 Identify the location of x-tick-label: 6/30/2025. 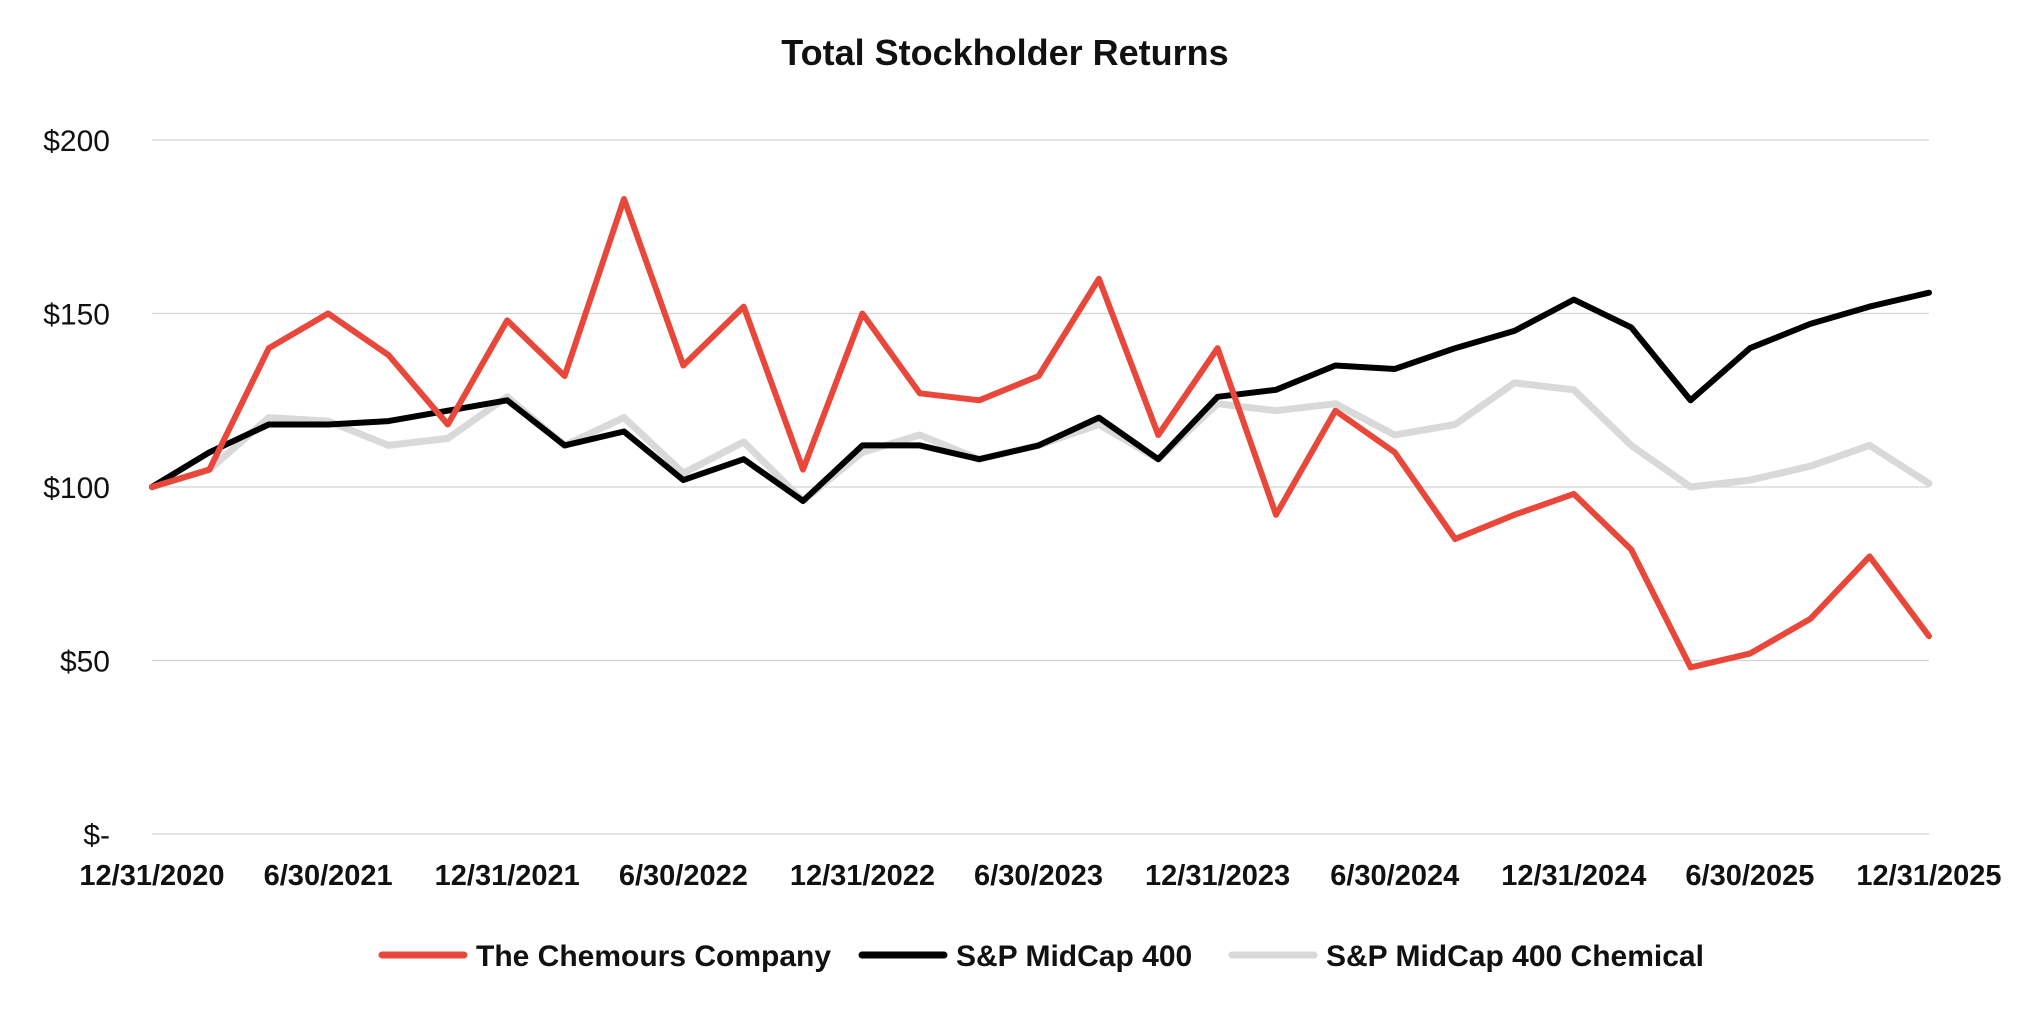
(1749, 876).